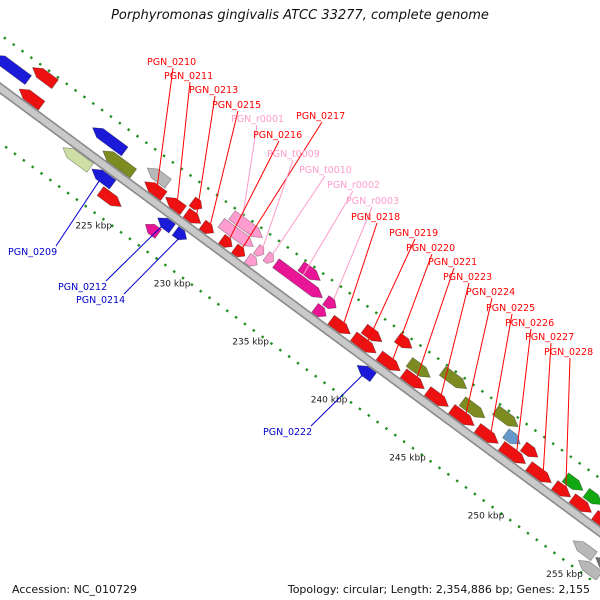 This screenshot has height=600, width=600. What do you see at coordinates (213, 90) in the screenshot?
I see `gene-label: PGN_0213` at bounding box center [213, 90].